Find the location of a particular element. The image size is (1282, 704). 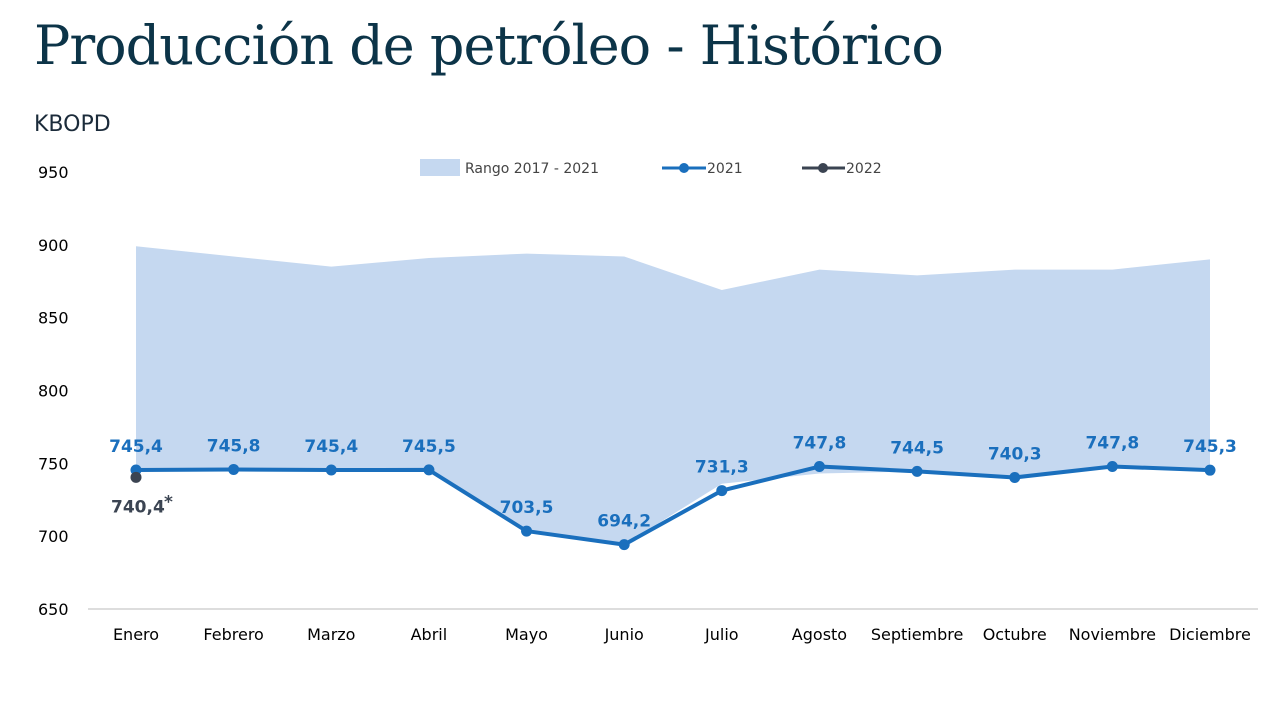

series-2021-line is located at coordinates (673, 505).